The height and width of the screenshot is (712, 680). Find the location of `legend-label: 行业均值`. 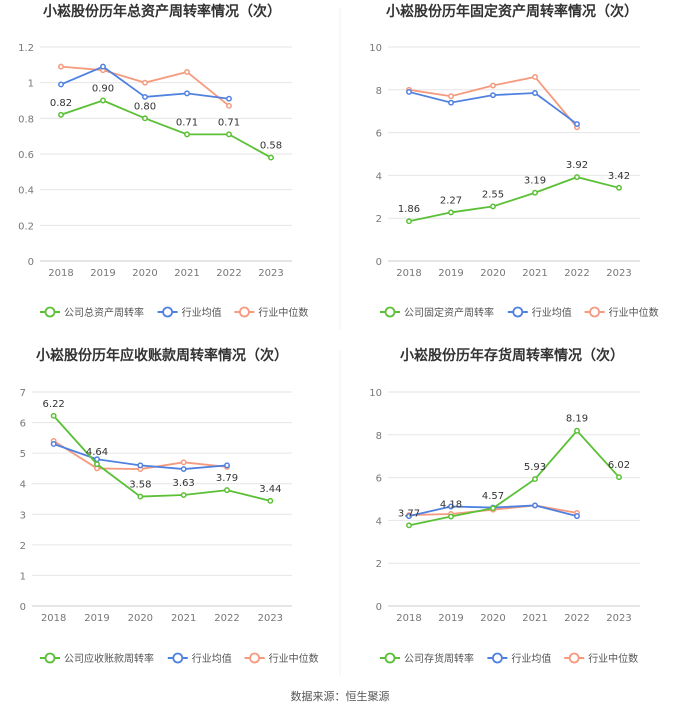

legend-label: 行业均值 is located at coordinates (531, 658).